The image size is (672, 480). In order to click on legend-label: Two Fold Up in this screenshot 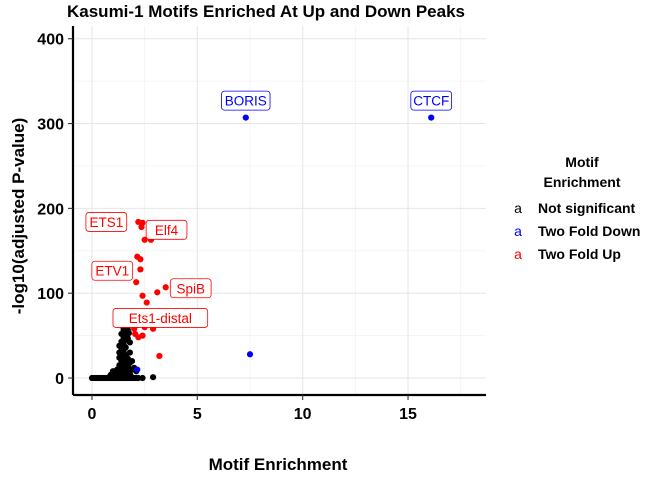, I will do `click(579, 254)`.